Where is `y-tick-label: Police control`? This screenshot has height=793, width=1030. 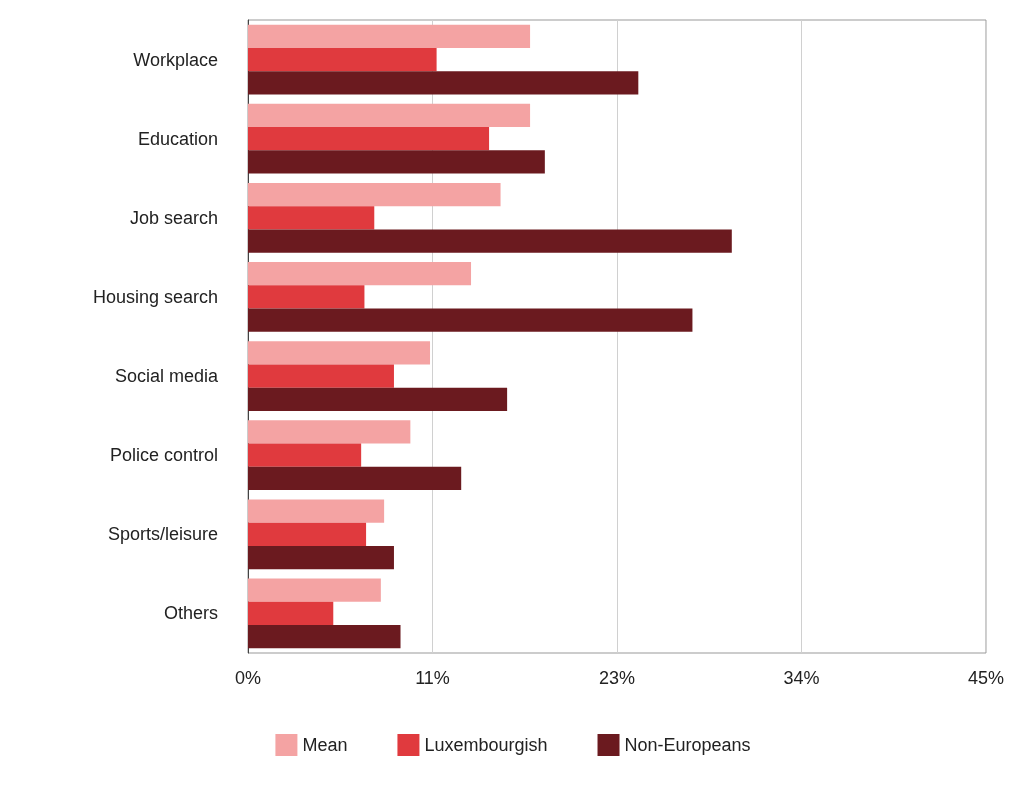 y-tick-label: Police control is located at coordinates (163, 455).